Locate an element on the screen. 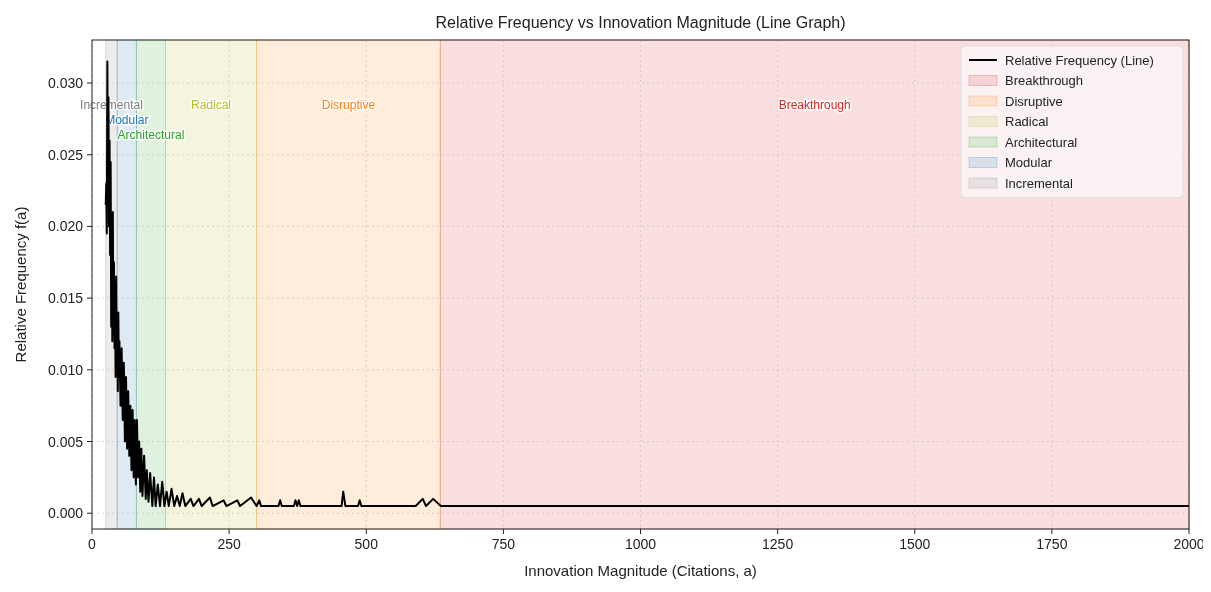 Image resolution: width=1211 pixels, height=592 pixels. x-tick-label: 1000 is located at coordinates (640, 544).